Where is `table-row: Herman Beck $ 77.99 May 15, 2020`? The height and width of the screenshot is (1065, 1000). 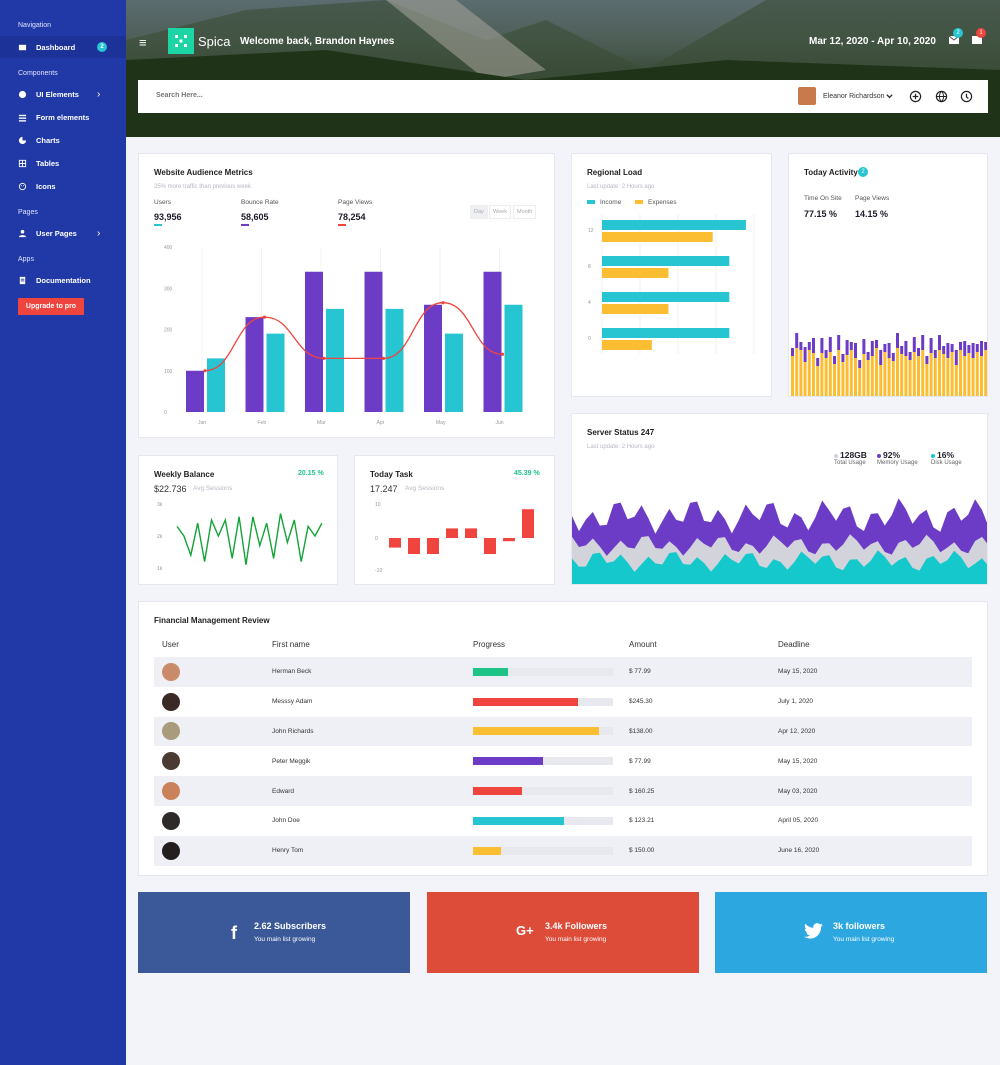 table-row: Herman Beck $ 77.99 May 15, 2020 is located at coordinates (563, 672).